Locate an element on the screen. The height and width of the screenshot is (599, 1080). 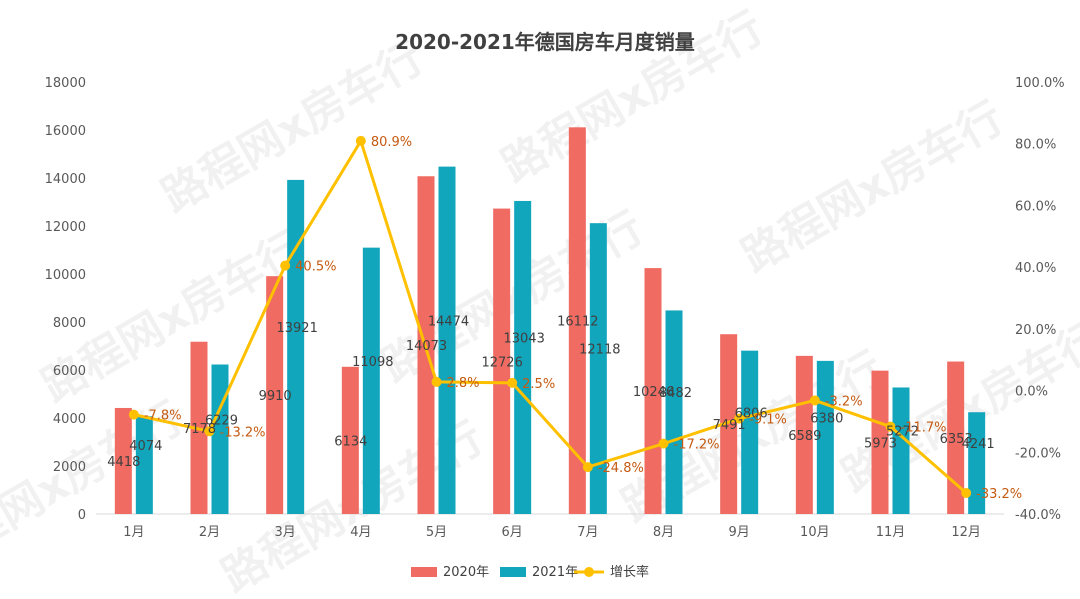
y-left-tick-label: 10000 is located at coordinates (65, 275).